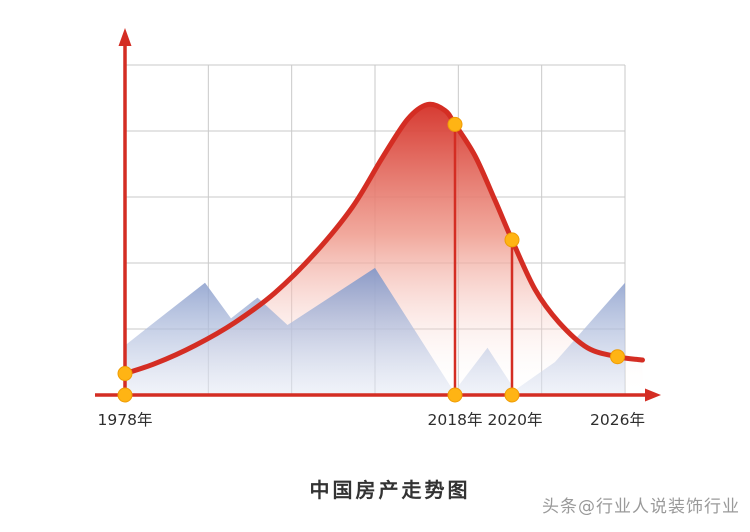 This screenshot has height=532, width=750. Describe the element at coordinates (653, 395) in the screenshot. I see `x-axis-arrow-icon` at that location.